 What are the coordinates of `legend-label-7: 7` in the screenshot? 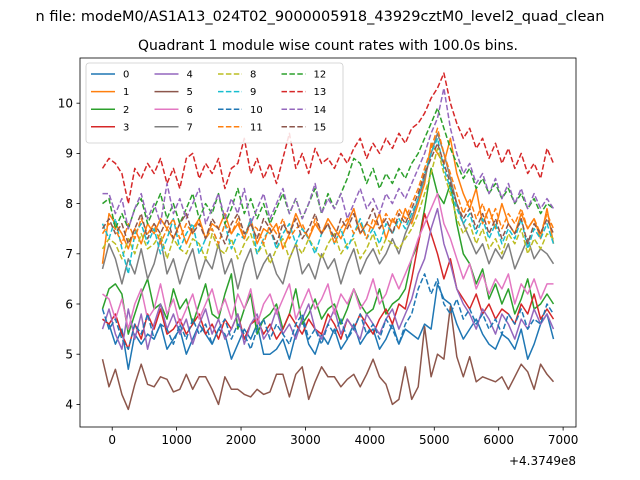 It's located at (190, 127).